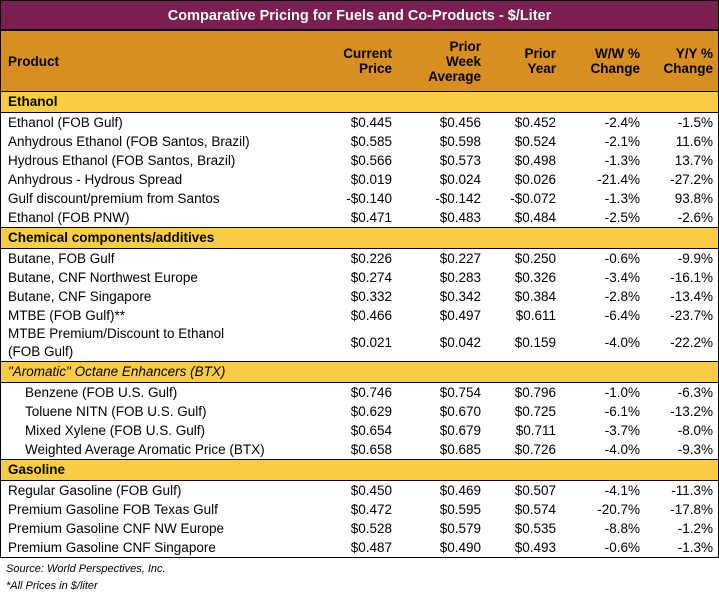 This screenshot has height=615, width=719. What do you see at coordinates (371, 258) in the screenshot?
I see `current-price-cell: $0.226` at bounding box center [371, 258].